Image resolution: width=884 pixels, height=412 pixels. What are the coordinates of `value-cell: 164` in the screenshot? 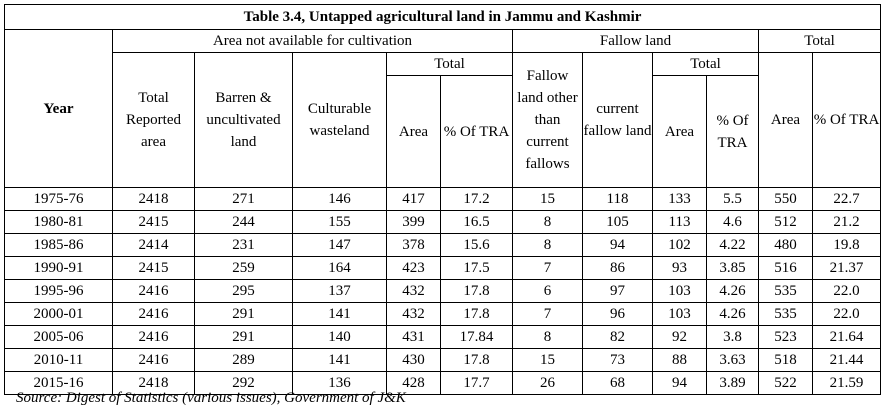 It's located at (339, 268).